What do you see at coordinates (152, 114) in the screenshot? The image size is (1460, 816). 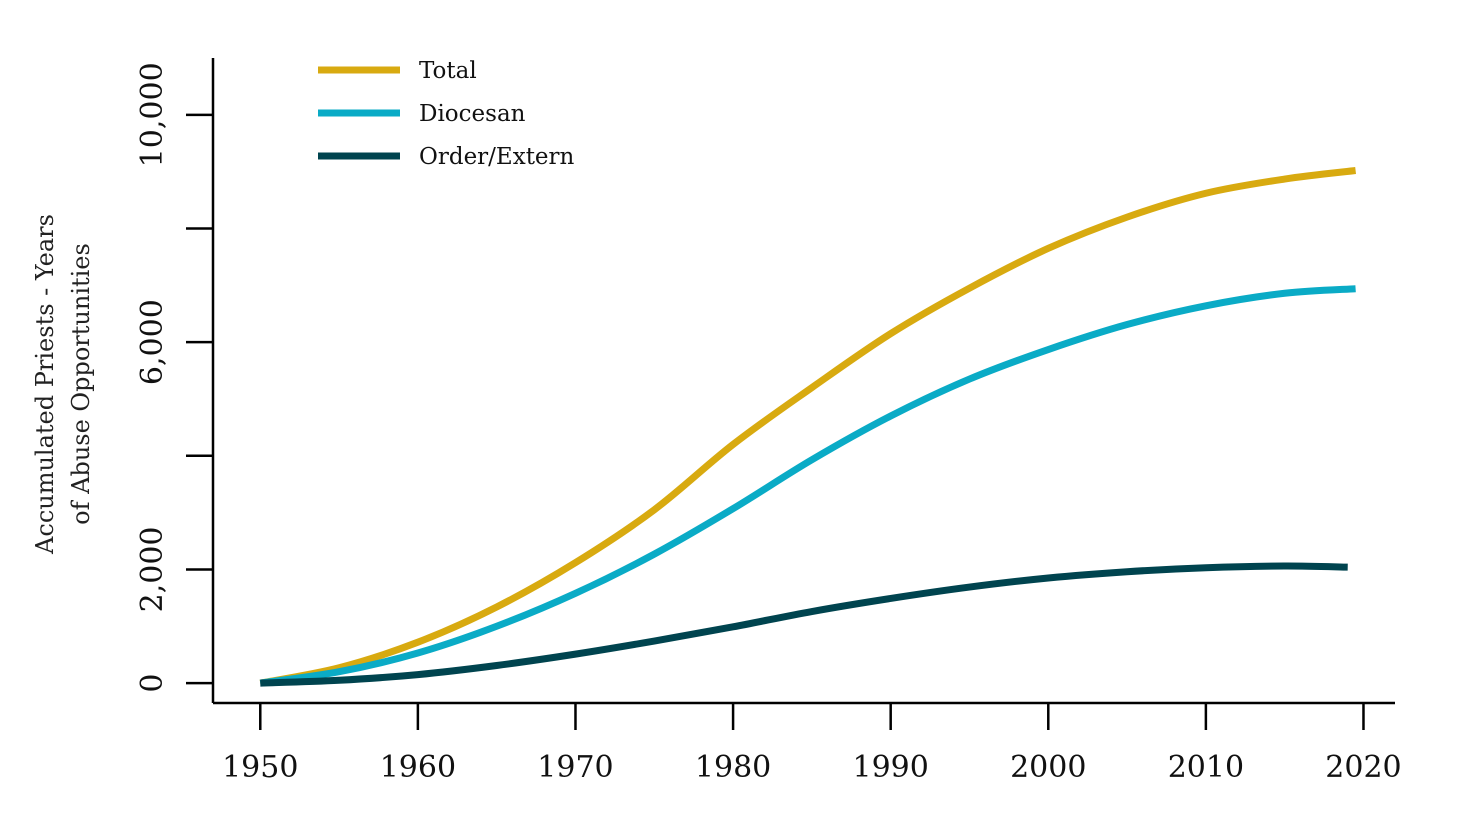 I see `y-tick-label: 10,000` at bounding box center [152, 114].